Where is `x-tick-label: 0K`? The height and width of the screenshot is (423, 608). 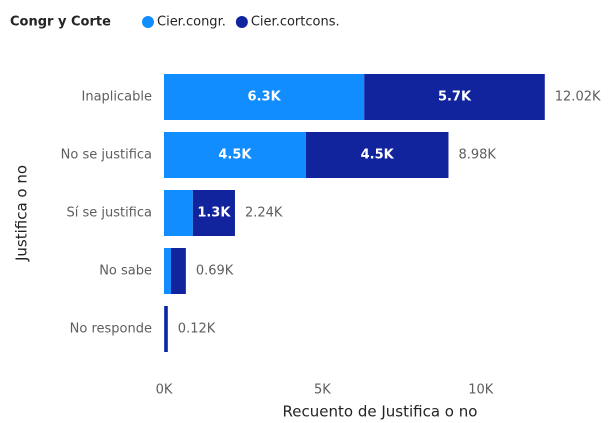
x-tick-label: 0K is located at coordinates (164, 390).